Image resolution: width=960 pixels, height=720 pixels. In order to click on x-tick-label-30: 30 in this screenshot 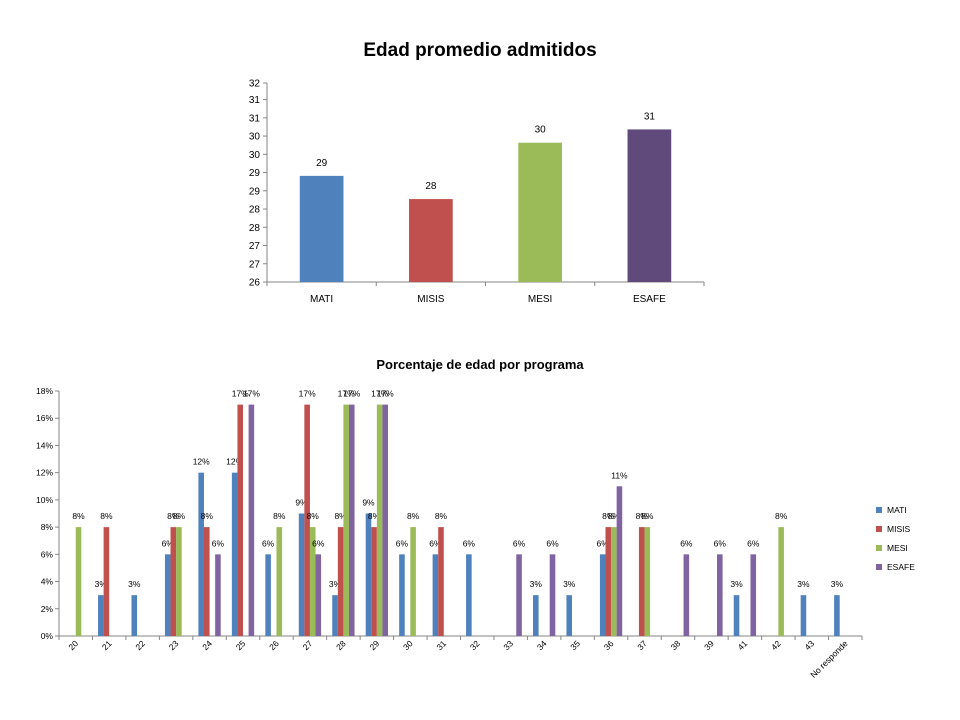, I will do `click(408, 645)`.